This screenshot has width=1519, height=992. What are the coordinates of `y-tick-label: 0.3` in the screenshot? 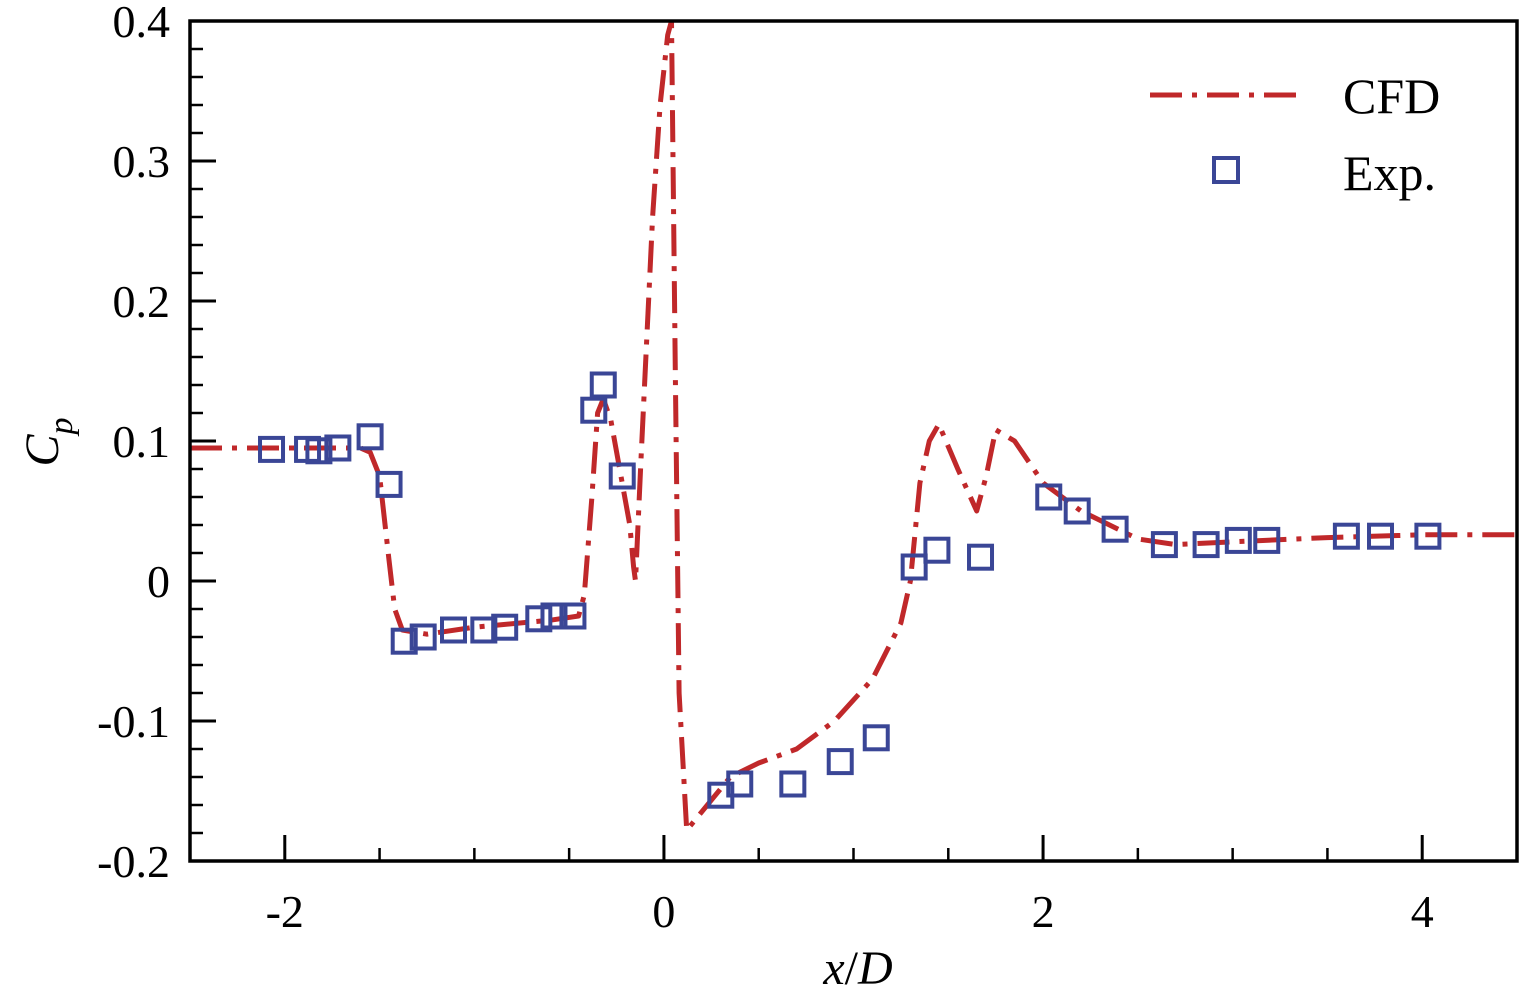 It's located at (142, 161).